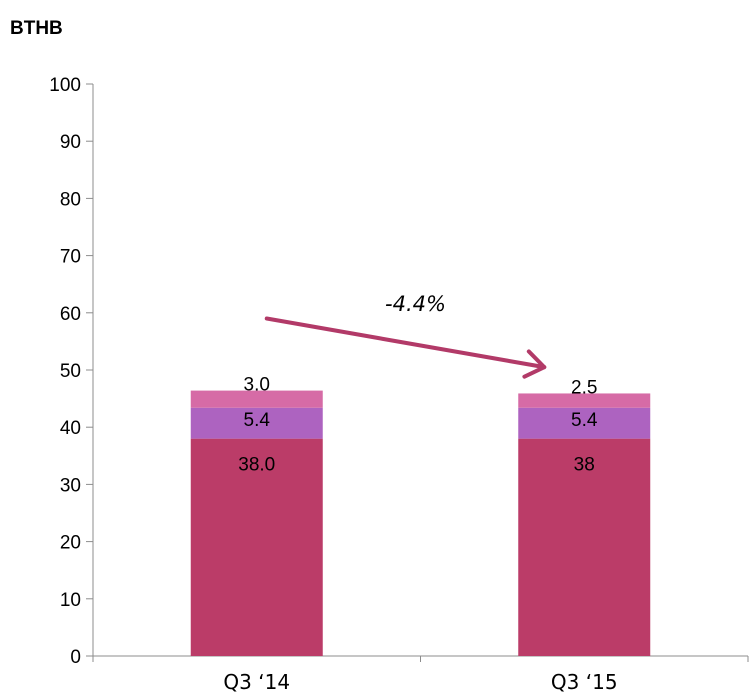 The image size is (750, 699). Describe the element at coordinates (70, 257) in the screenshot. I see `y-tick-label: 70` at that location.